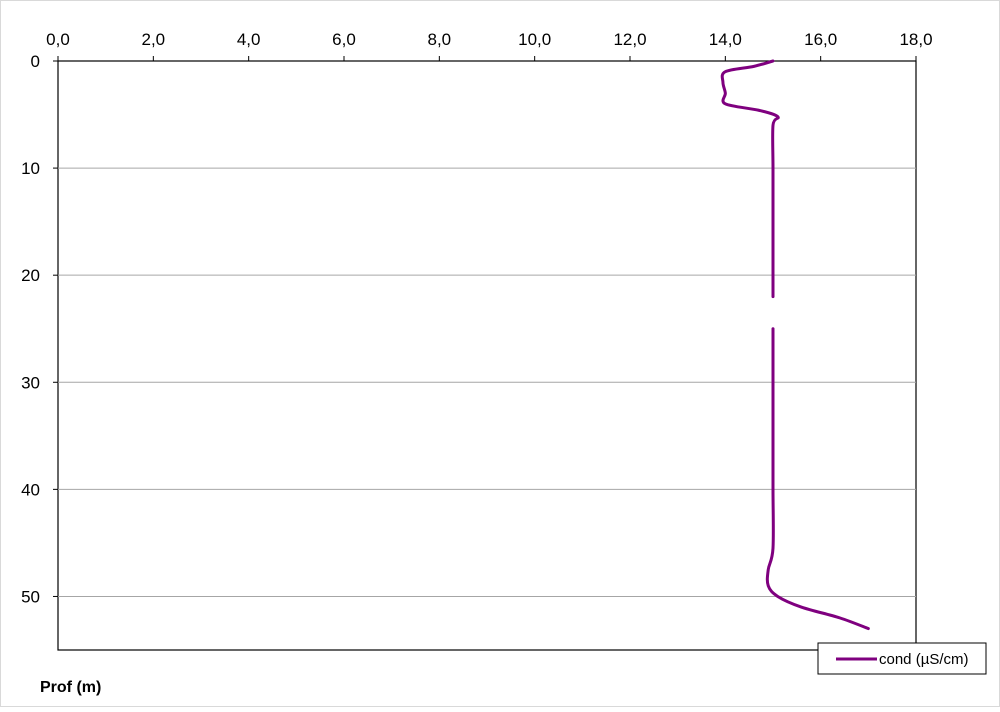 The height and width of the screenshot is (712, 1000). I want to click on series-layer, so click(795, 345).